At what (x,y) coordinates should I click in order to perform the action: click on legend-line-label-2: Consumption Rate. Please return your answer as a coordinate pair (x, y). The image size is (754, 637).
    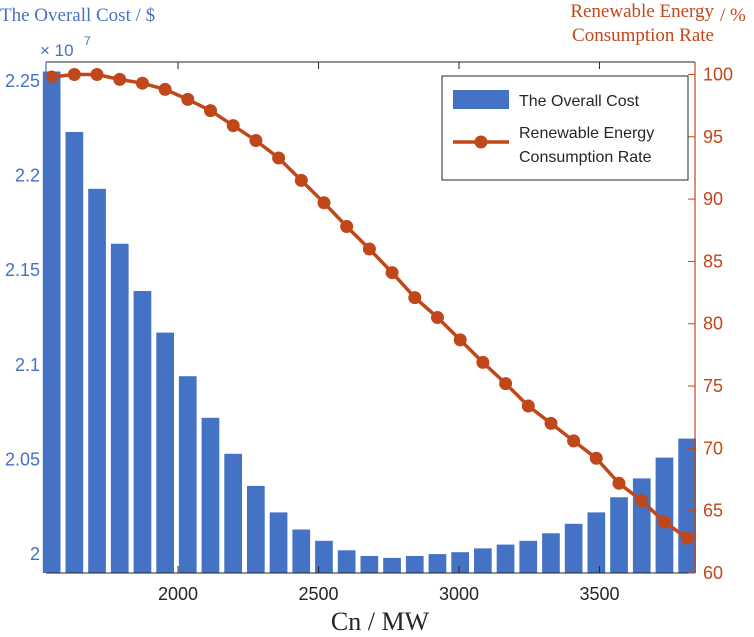
    Looking at the image, I should click on (585, 157).